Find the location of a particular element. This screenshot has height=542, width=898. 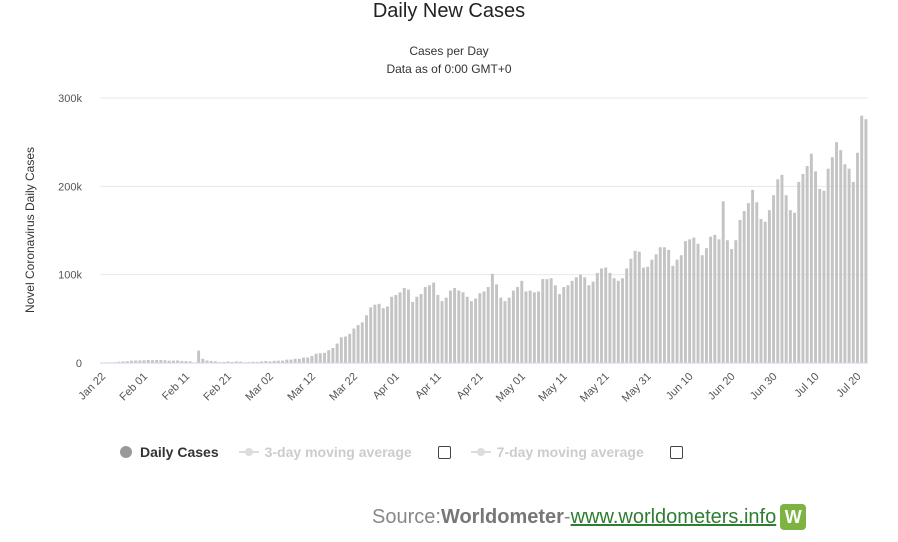

legend-3day-average: 3-day moving average is located at coordinates (344, 452).